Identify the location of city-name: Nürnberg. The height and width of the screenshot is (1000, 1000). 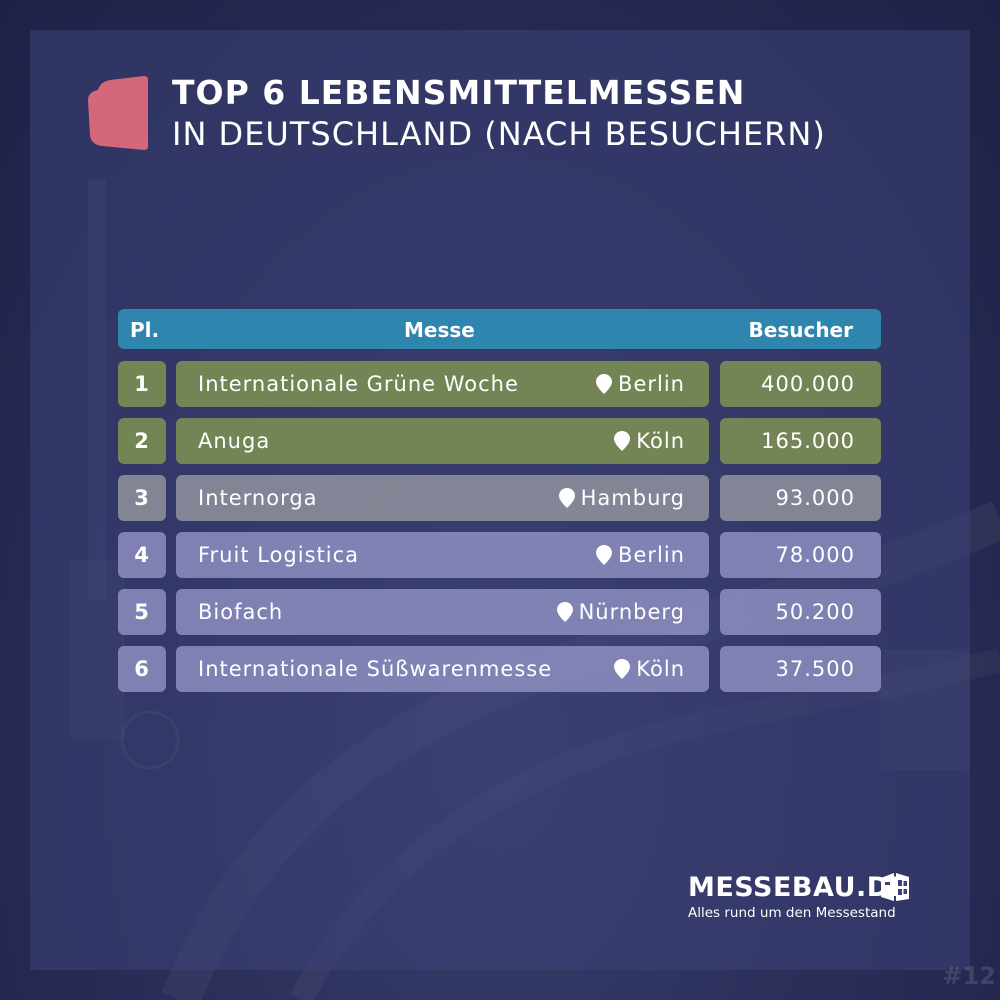
(631, 612).